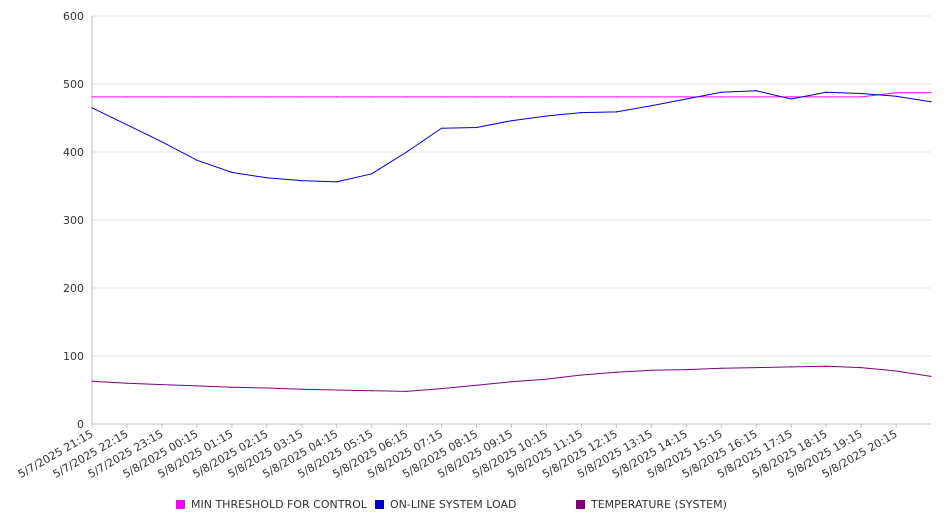 The height and width of the screenshot is (526, 946). I want to click on legend-swatch-temperature, so click(580, 504).